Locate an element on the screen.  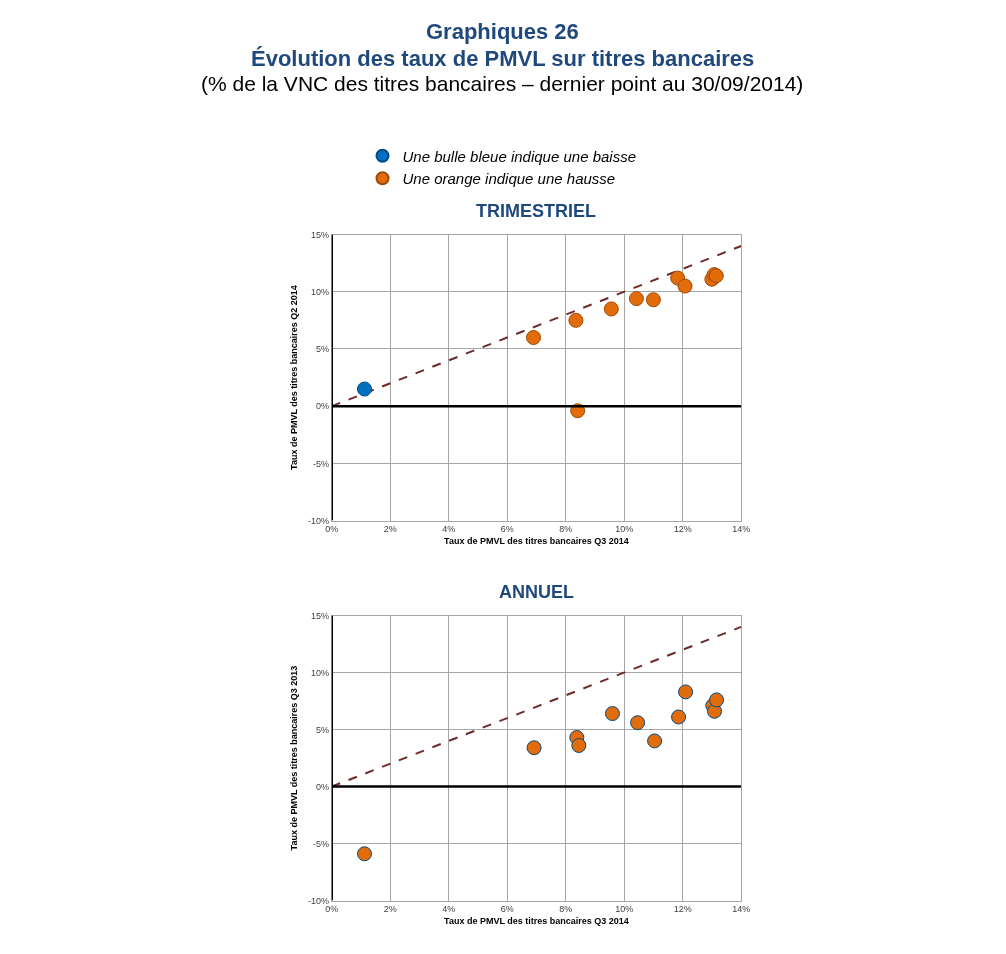
text: Graphiques 26 is located at coordinates (502, 31).